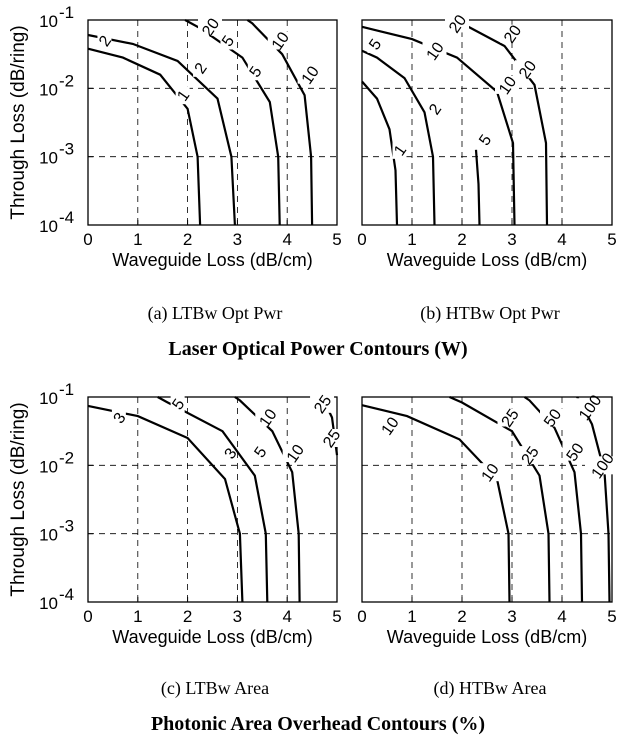 The image size is (621, 737). What do you see at coordinates (490, 688) in the screenshot?
I see `caption-d: (d) HTBw Area` at bounding box center [490, 688].